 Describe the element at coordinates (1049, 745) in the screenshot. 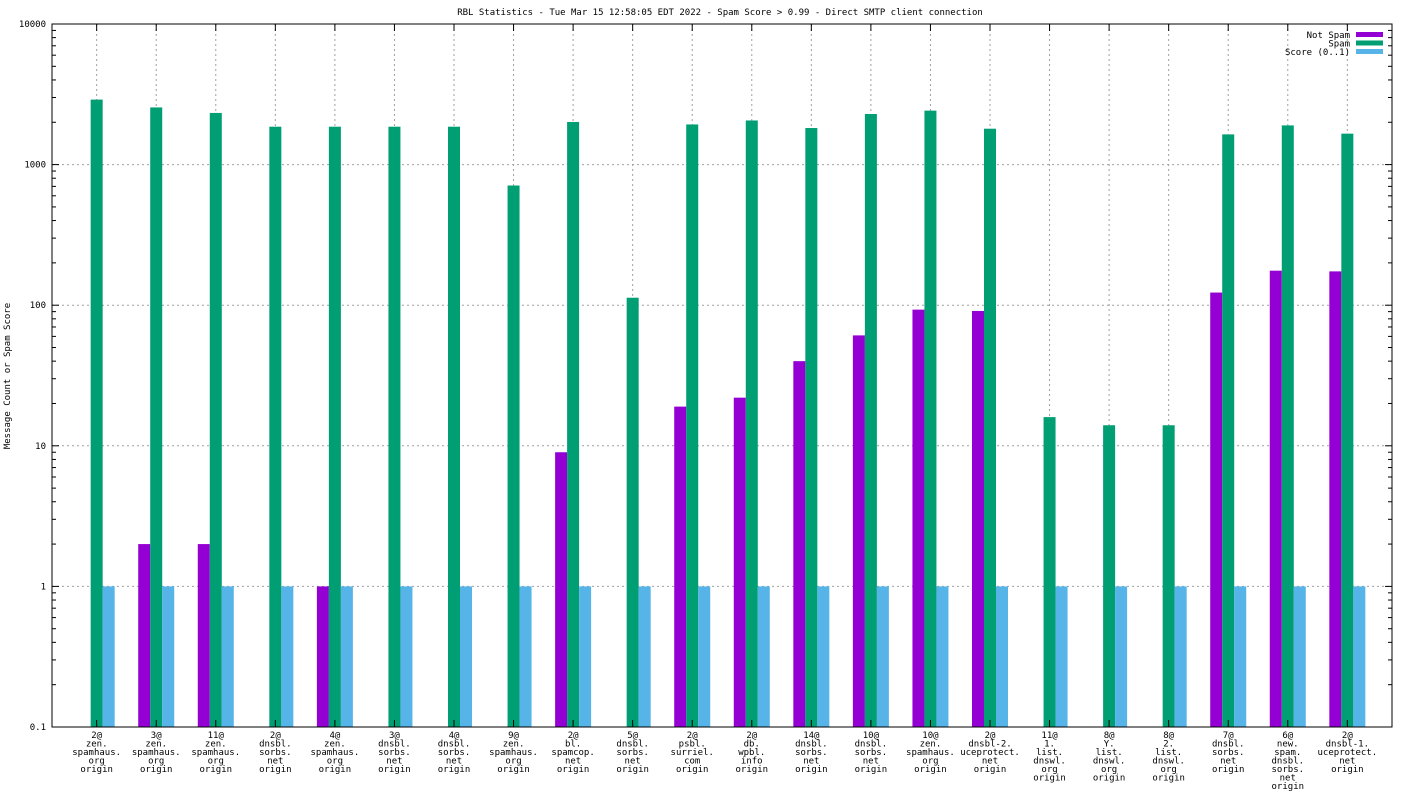

I see `x-tick-label: 1.` at that location.